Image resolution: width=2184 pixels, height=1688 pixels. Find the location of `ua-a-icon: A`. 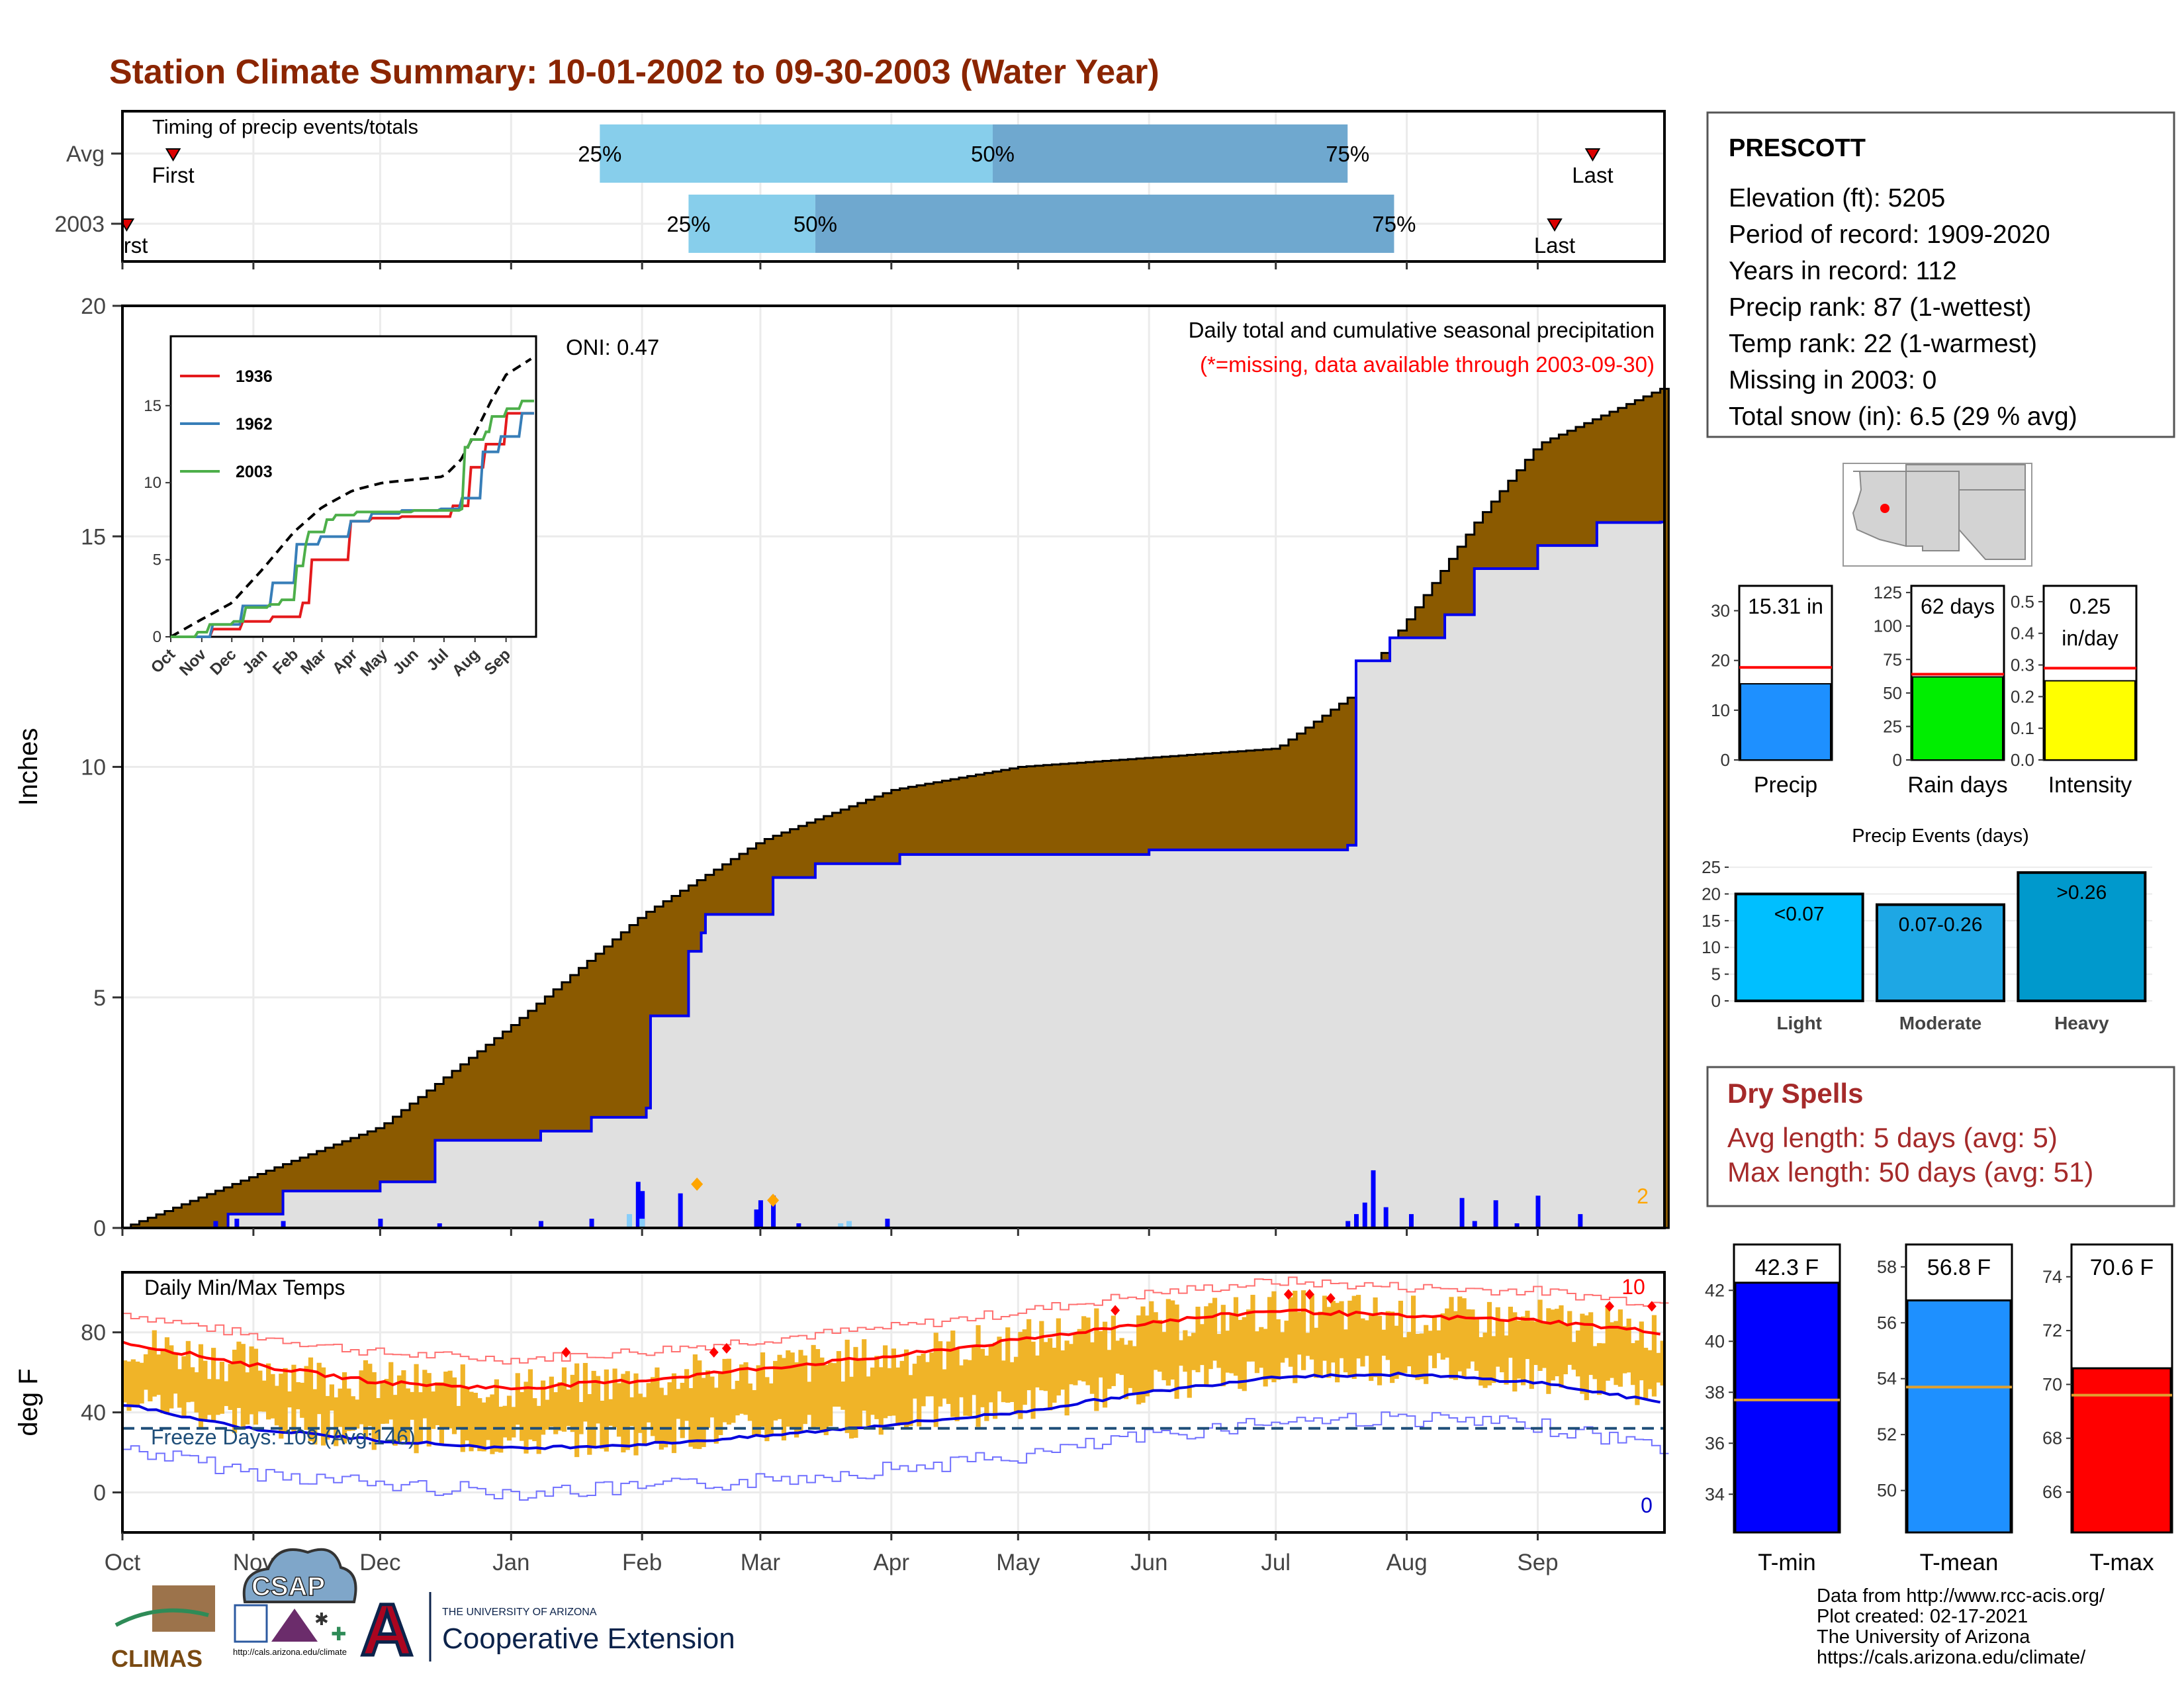

ua-a-icon: A is located at coordinates (387, 1630).